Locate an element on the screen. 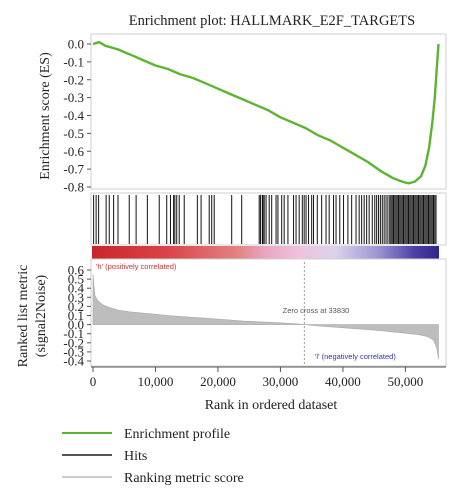 The image size is (474, 501). es-y-axis-label: Enrichment score (ES) is located at coordinates (45, 116).